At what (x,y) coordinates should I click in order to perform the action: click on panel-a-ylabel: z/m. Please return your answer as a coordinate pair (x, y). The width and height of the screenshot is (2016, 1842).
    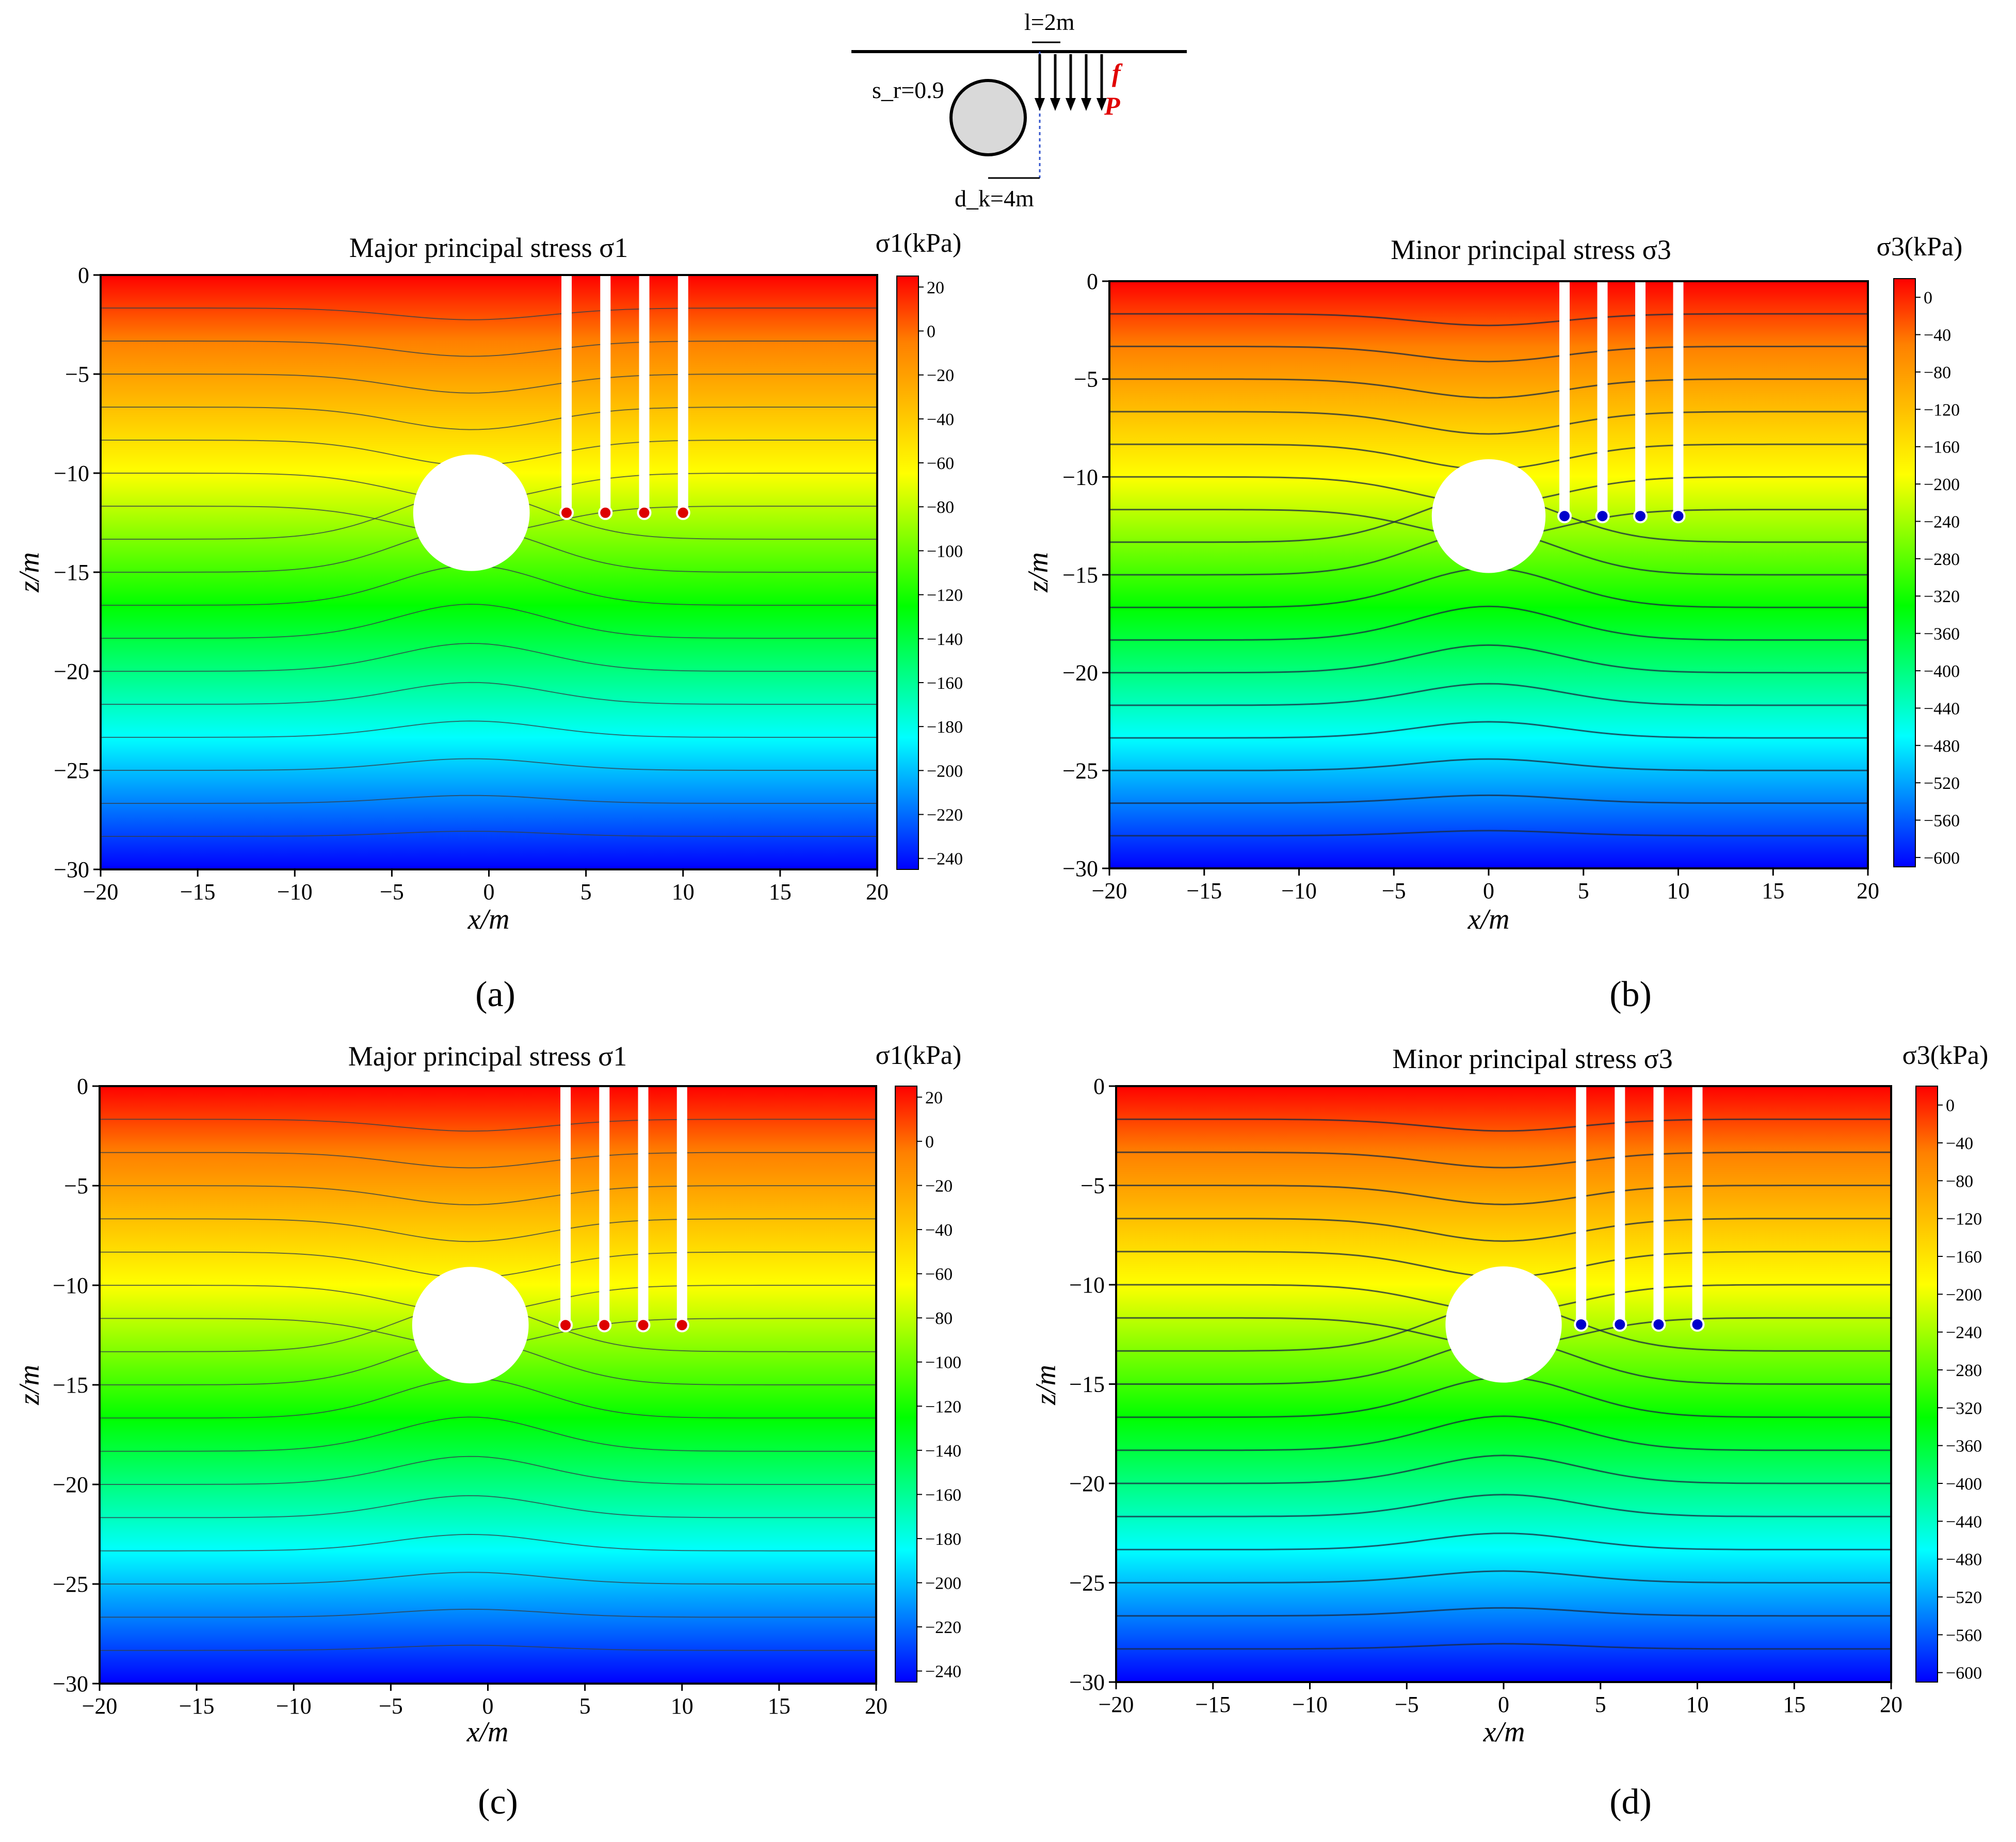
    Looking at the image, I should click on (29, 573).